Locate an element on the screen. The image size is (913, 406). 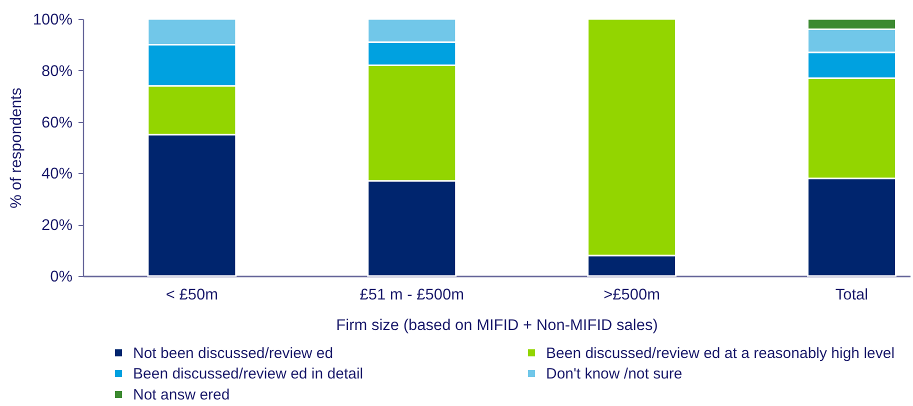
y-tick-label: 0% is located at coordinates (61, 277).